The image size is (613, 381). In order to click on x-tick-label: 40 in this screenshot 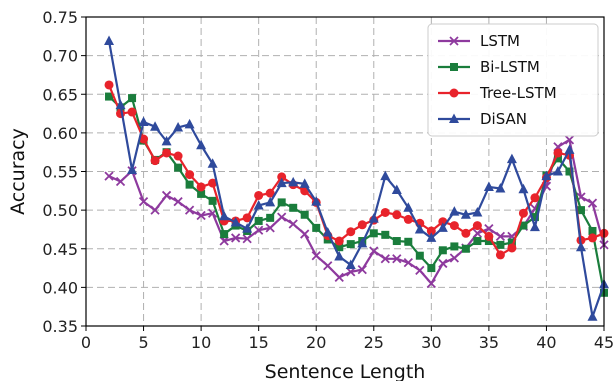, I will do `click(546, 342)`.